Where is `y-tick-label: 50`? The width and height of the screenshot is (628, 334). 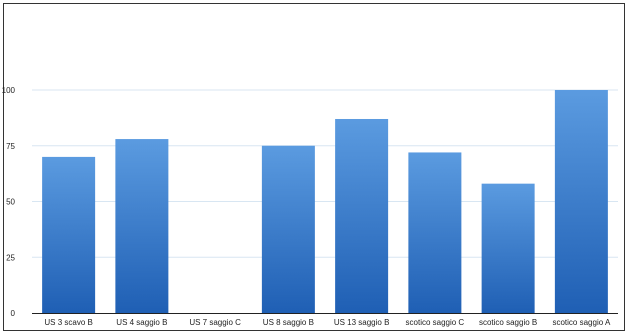 y-tick-label: 50 is located at coordinates (10, 202).